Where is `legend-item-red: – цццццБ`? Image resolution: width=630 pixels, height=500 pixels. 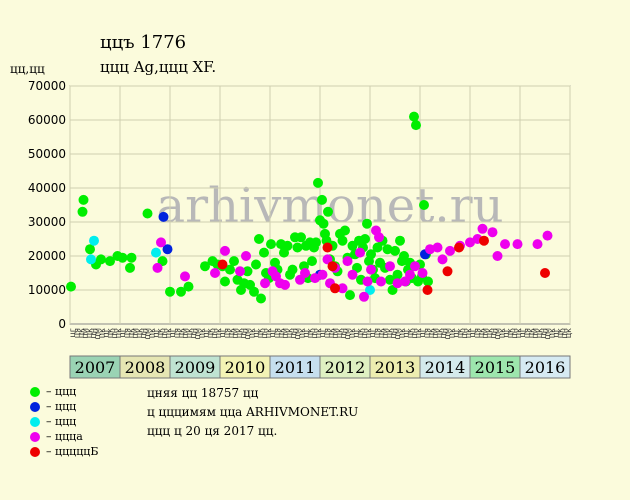 legend-item-red: – цццццБ is located at coordinates (64, 451).